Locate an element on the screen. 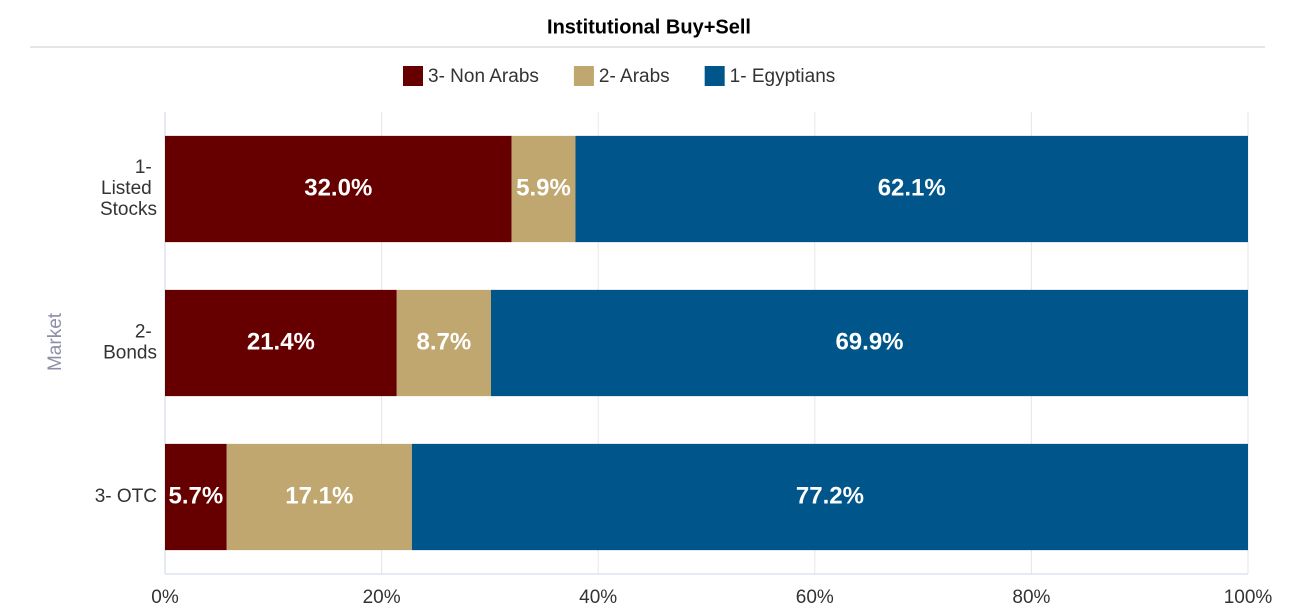  data-label: 5.9% is located at coordinates (543, 187).